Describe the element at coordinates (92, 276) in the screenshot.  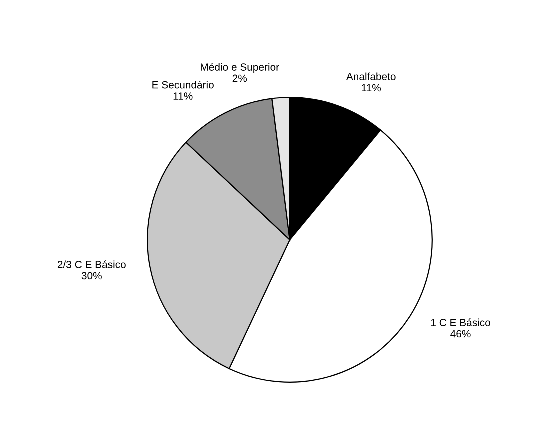
I see `data-label: 30%` at that location.